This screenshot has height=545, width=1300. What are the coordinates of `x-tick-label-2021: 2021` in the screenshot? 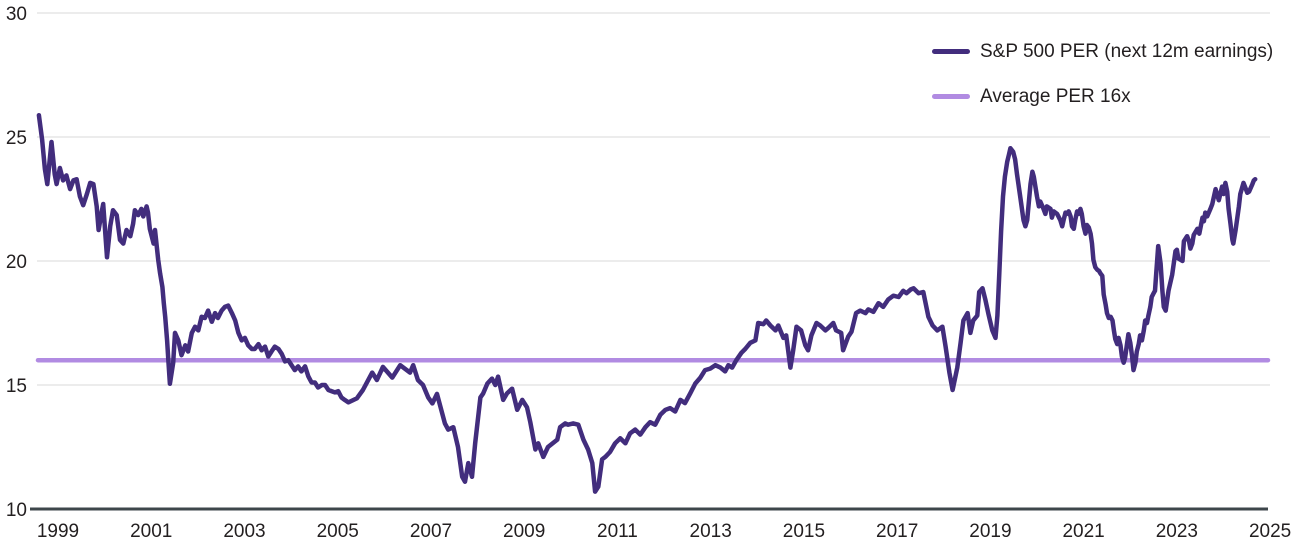 It's located at (1083, 531).